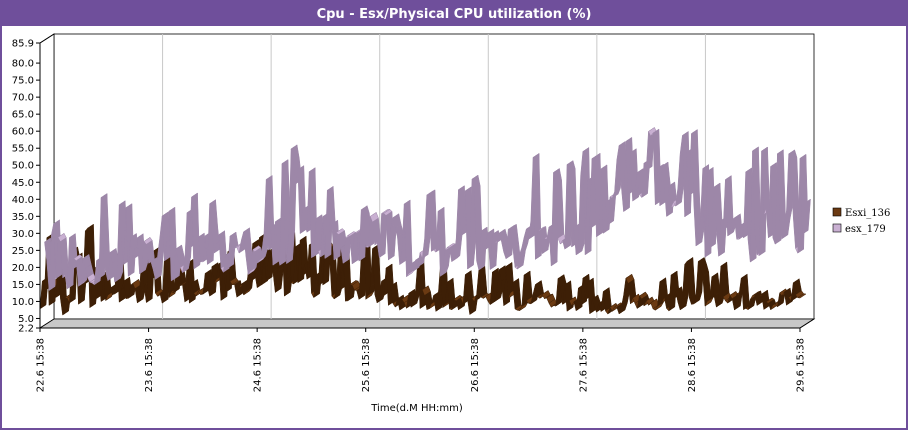 This screenshot has width=908, height=430. Describe the element at coordinates (865, 229) in the screenshot. I see `legend-label: esx_179` at that location.